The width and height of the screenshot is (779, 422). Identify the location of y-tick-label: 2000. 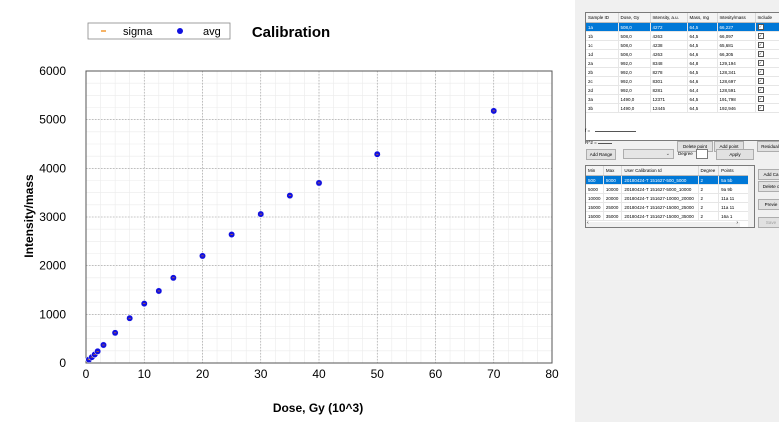
(52, 266).